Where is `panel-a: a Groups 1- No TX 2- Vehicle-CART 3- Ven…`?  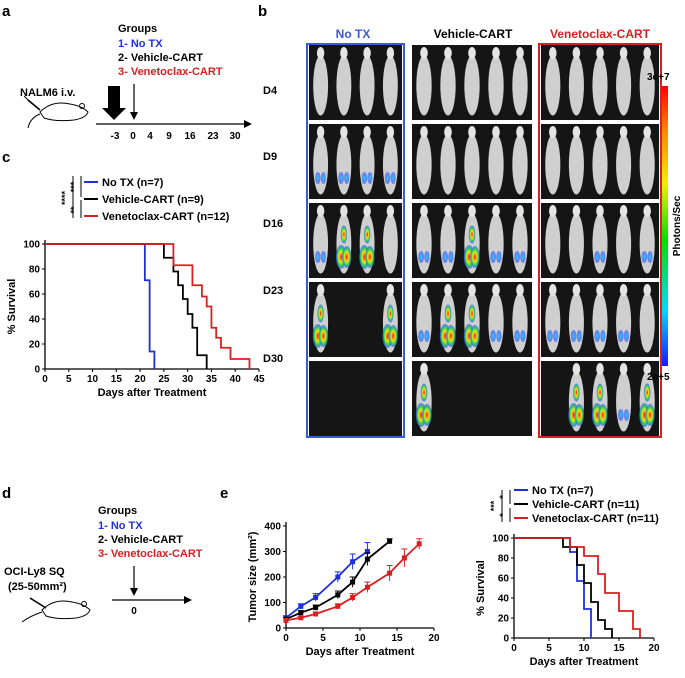
panel-a: a Groups 1- No TX 2- Vehicle-CART 3- Ven… is located at coordinates (127, 72).